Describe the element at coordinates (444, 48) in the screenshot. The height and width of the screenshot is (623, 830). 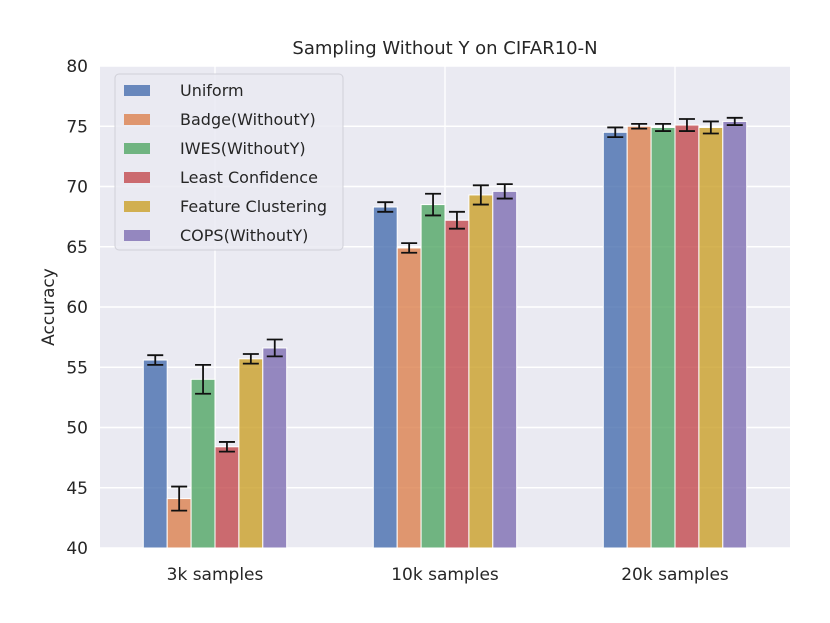
I see `chart-title: Sampling Without Y on CIFAR10-N` at that location.